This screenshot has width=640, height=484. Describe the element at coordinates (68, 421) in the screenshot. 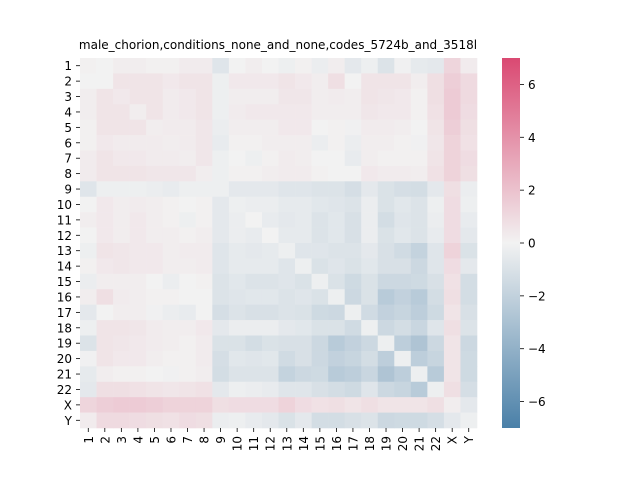

I see `row-tick-label: Y` at that location.